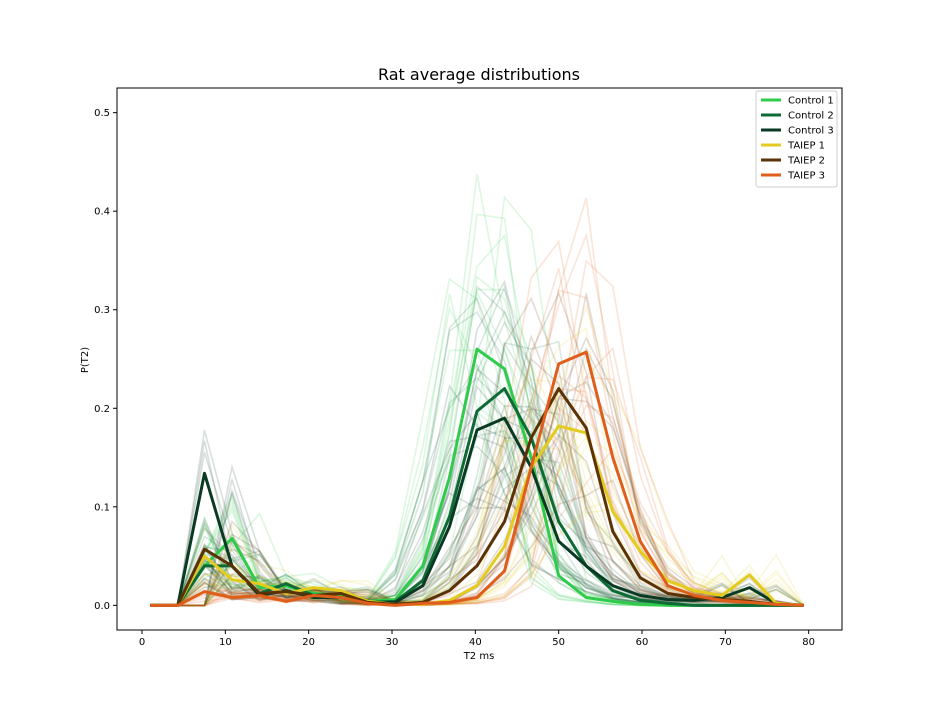  What do you see at coordinates (479, 656) in the screenshot?
I see `x-axis-label: T2 ms` at bounding box center [479, 656].